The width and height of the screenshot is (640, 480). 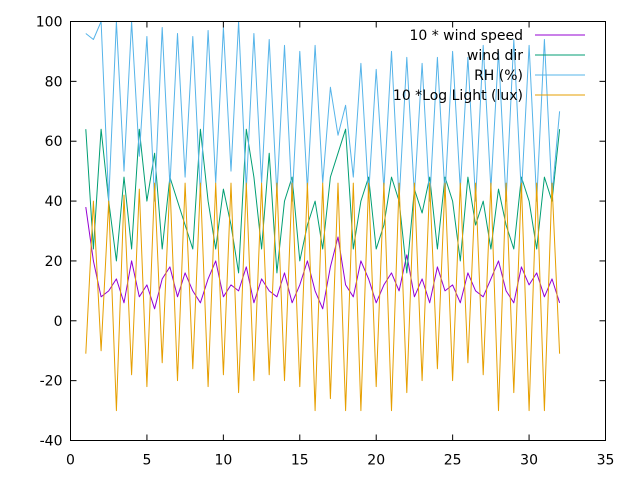 What do you see at coordinates (146, 461) in the screenshot?
I see `x-tick-label: 5` at bounding box center [146, 461].